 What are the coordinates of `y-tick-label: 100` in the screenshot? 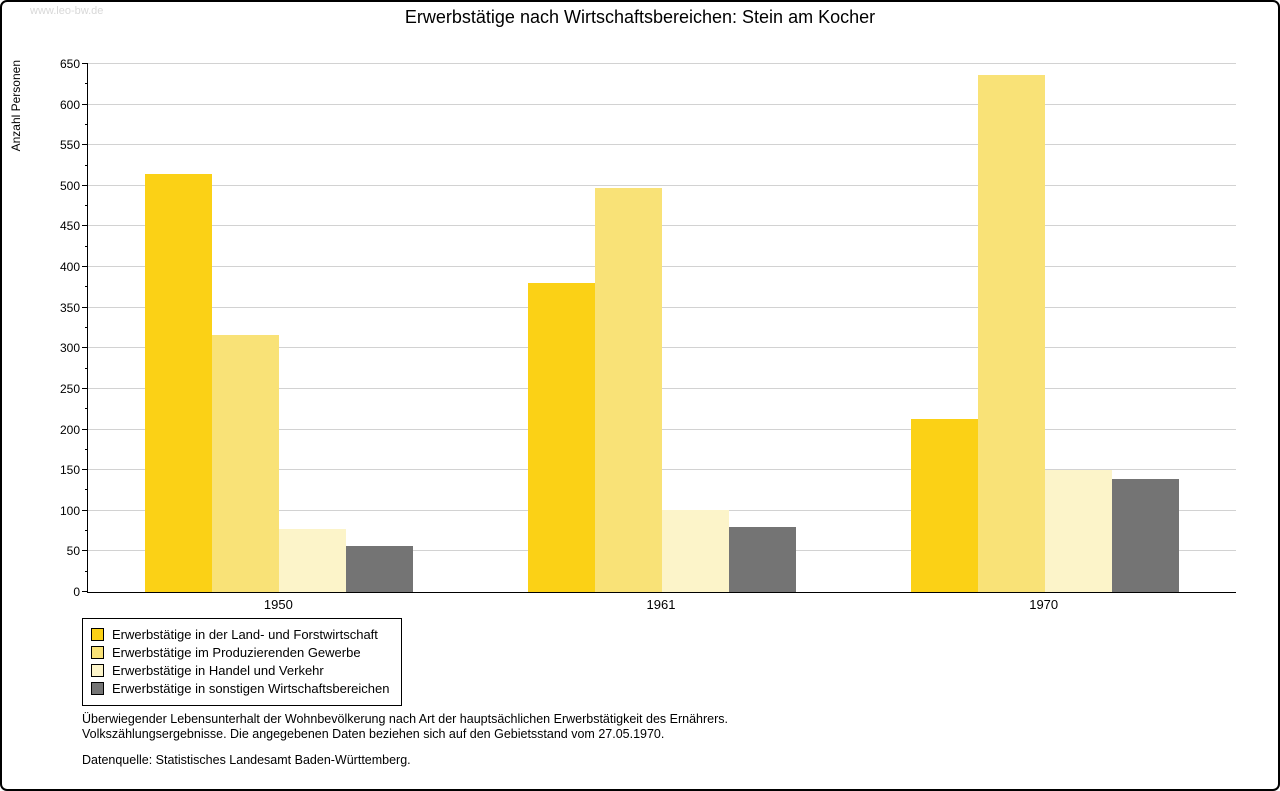 It's located at (69, 510).